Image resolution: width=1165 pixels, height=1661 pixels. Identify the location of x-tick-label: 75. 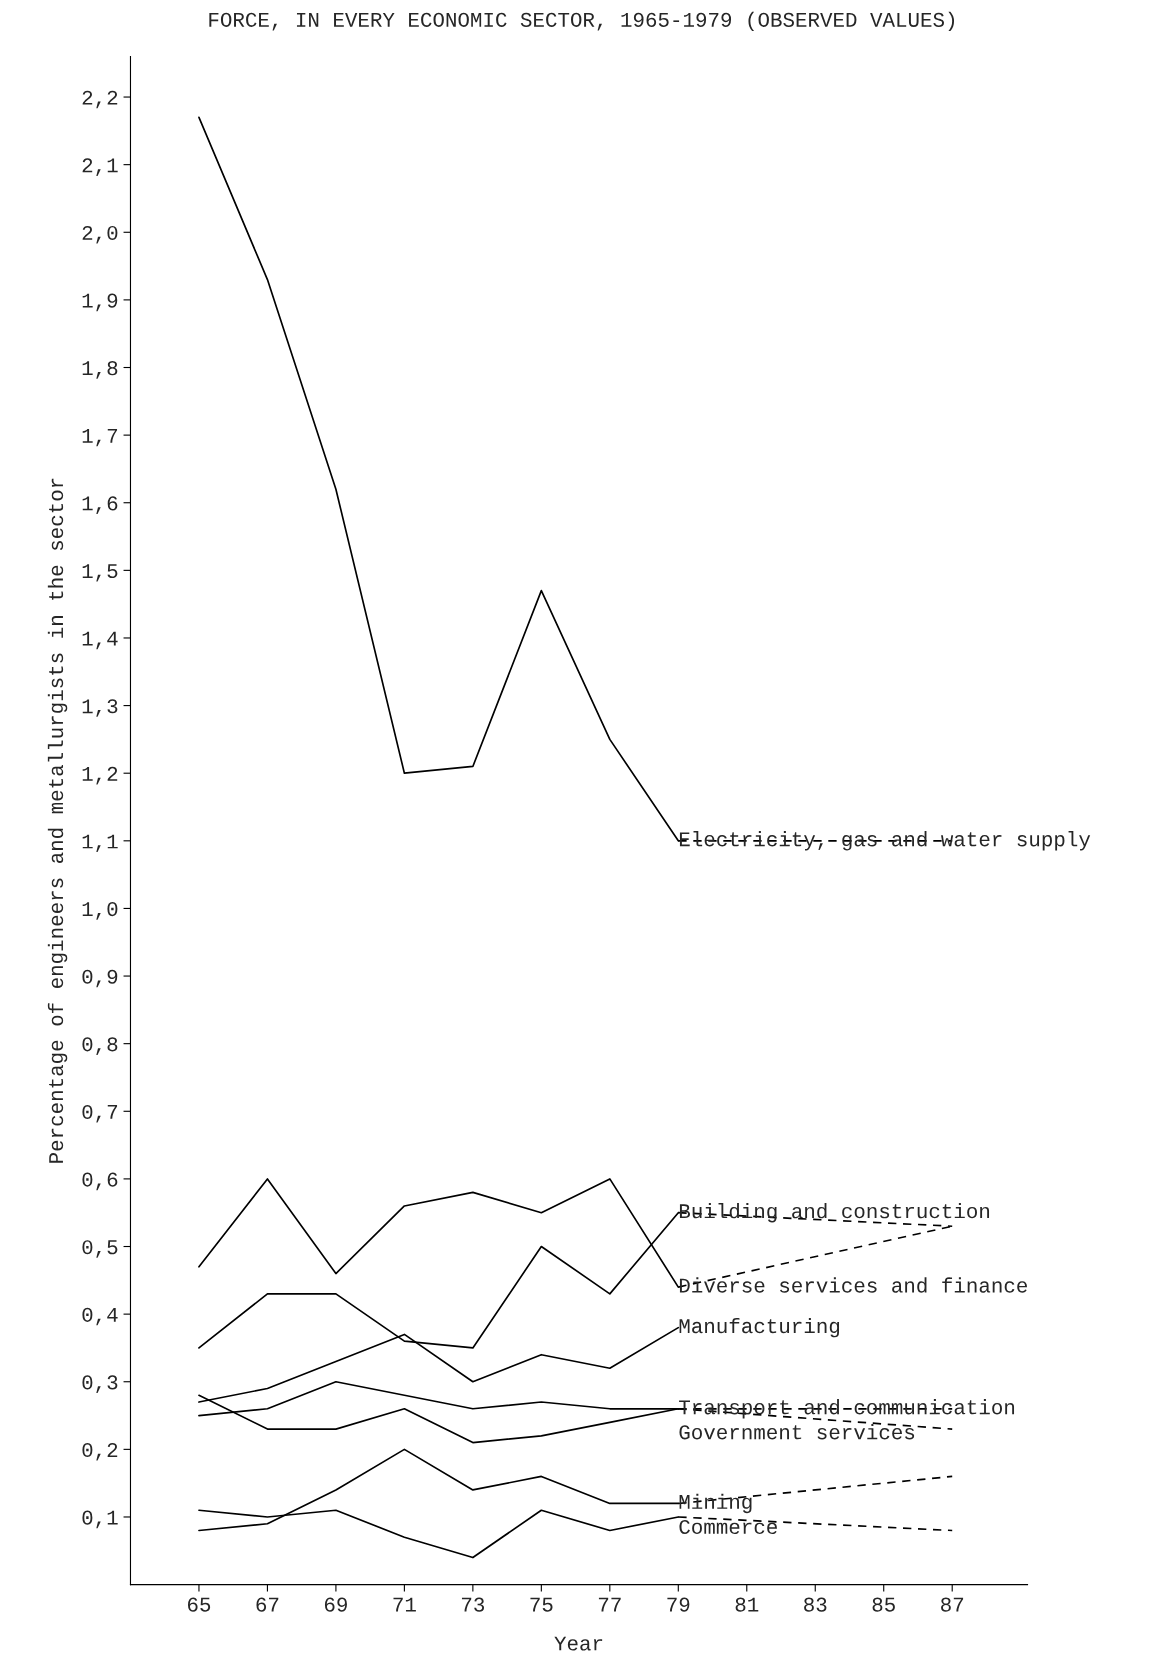
(541, 1604).